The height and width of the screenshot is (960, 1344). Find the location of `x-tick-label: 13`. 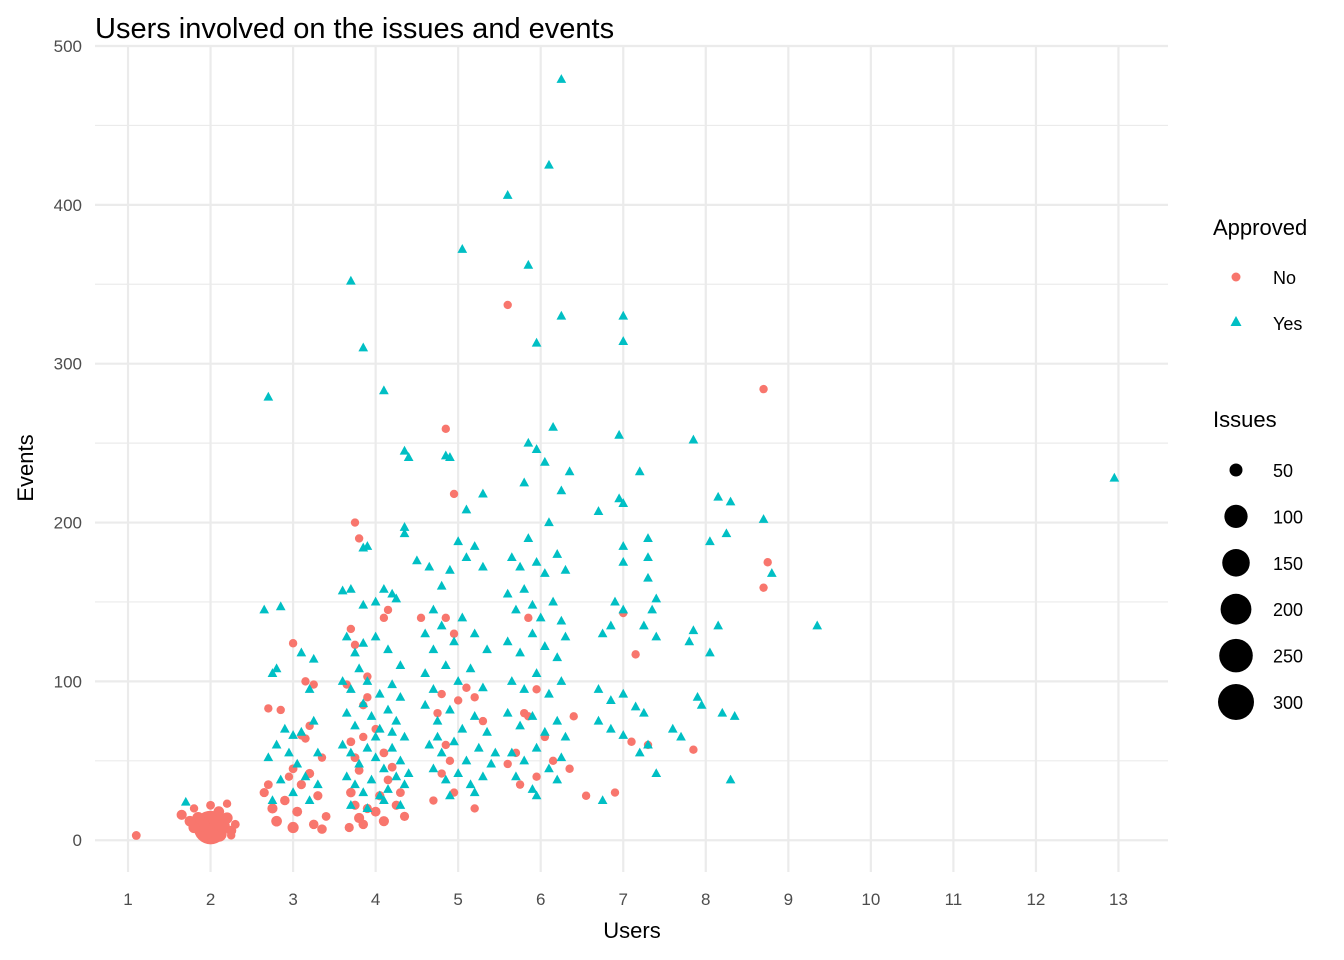

x-tick-label: 13 is located at coordinates (1118, 899).